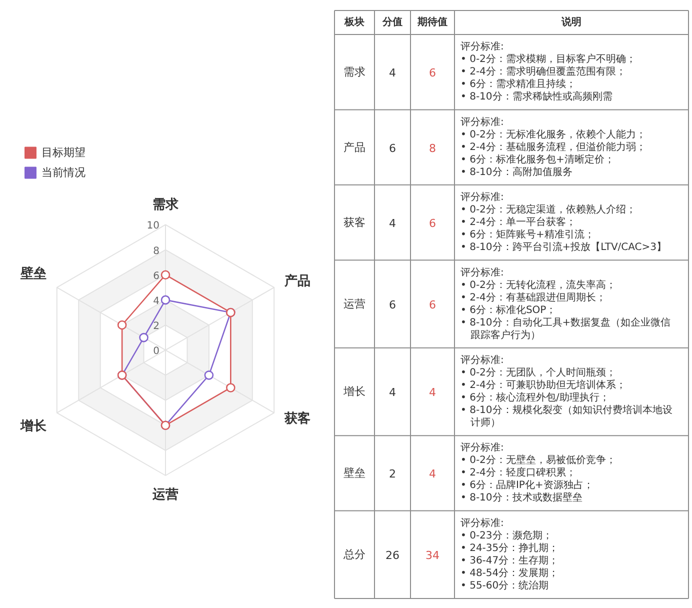 This screenshot has height=608, width=692. I want to click on text: • 2-4分：基础服务流程，但溢价能力弱；, so click(553, 147).